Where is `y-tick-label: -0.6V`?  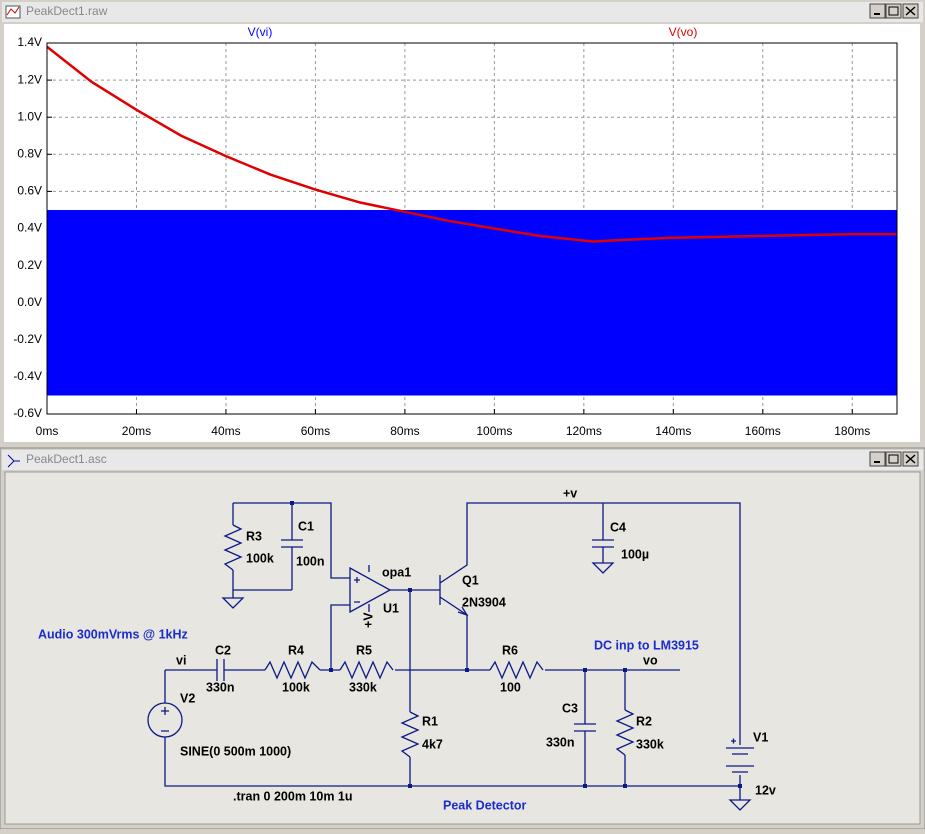 y-tick-label: -0.6V is located at coordinates (27, 413).